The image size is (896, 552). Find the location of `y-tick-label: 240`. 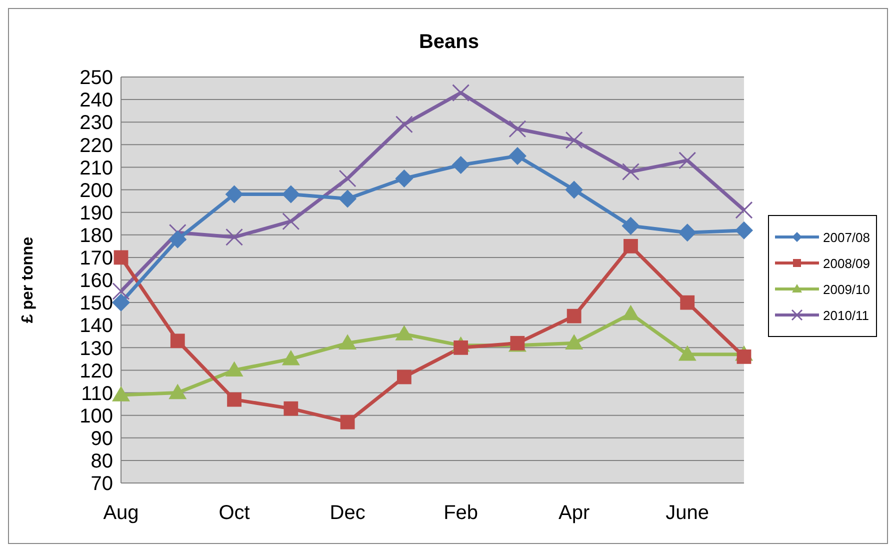

y-tick-label: 240 is located at coordinates (96, 101).